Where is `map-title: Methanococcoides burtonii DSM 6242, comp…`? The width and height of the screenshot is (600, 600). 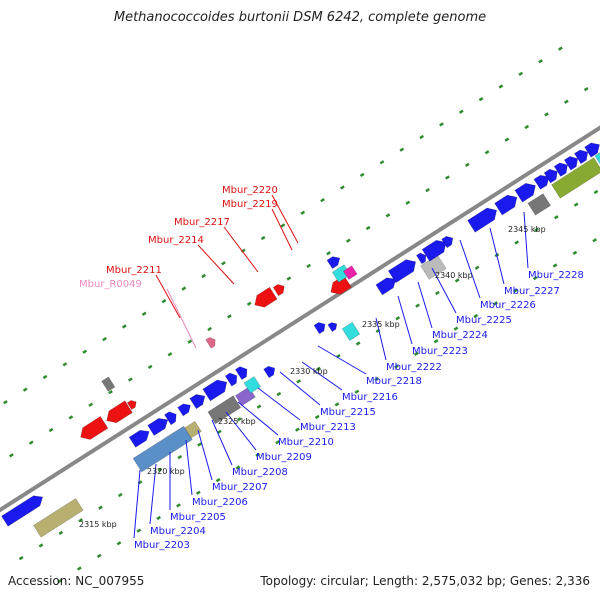
map-title: Methanococcoides burtonii DSM 6242, comp… is located at coordinates (300, 17).